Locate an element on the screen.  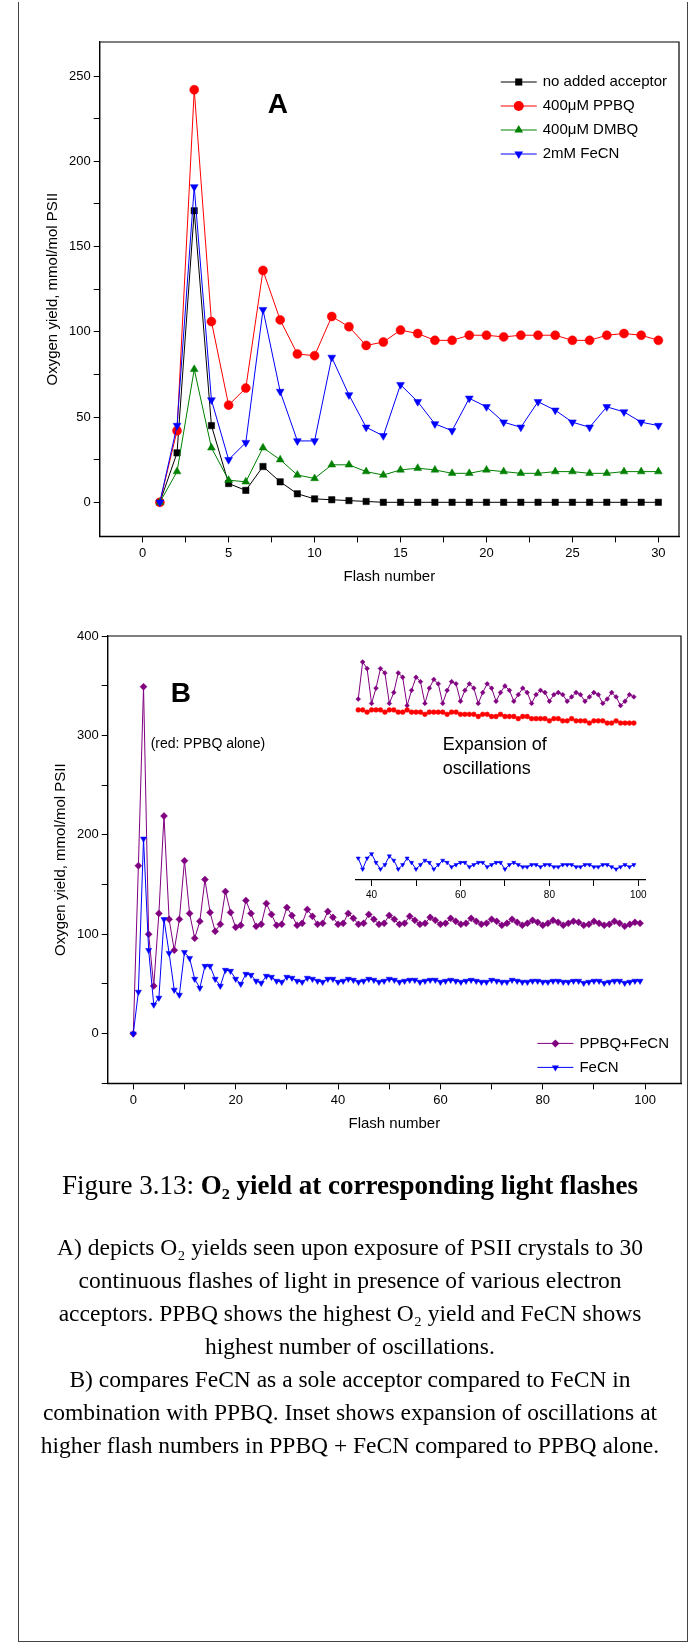
y-tick-label: 50 is located at coordinates (83, 416).